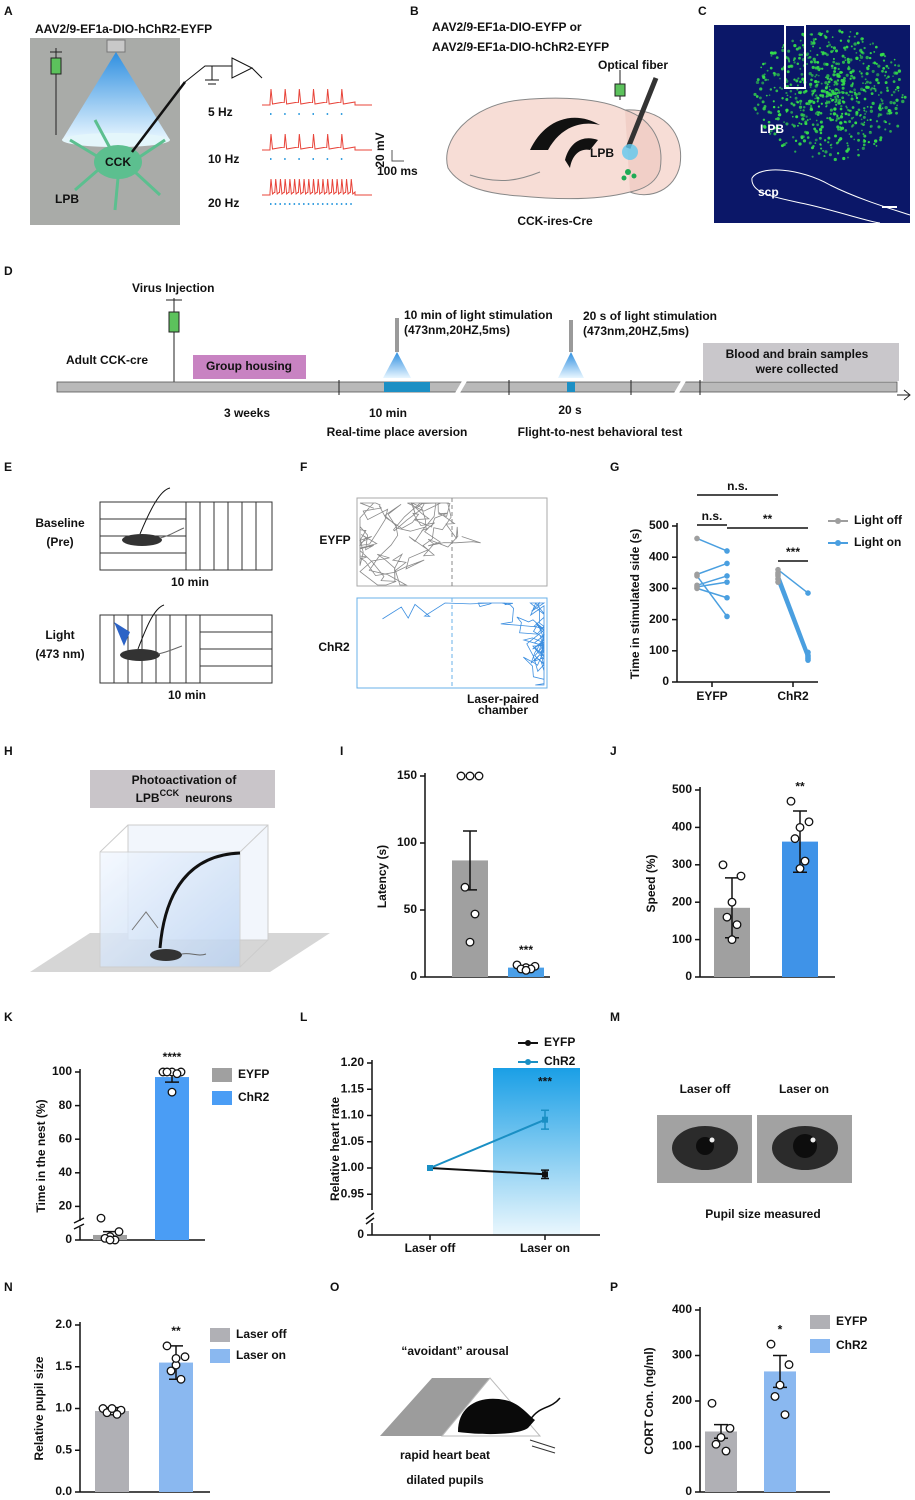 The height and width of the screenshot is (1500, 915). Describe the element at coordinates (682, 1309) in the screenshot. I see `y-tick-label: 400` at that location.